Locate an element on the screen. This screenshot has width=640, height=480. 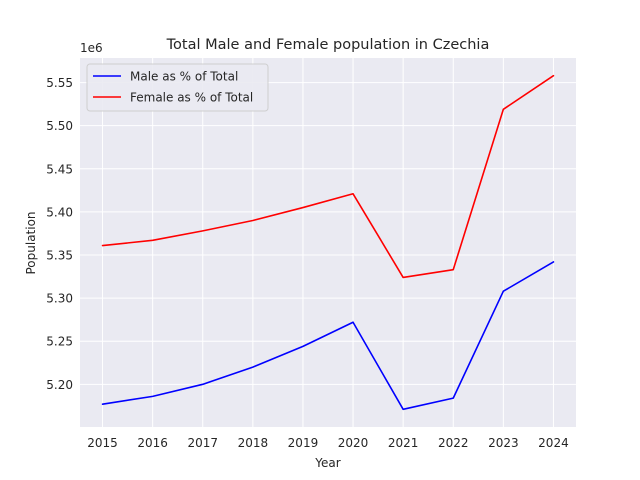
y-tick-label: 5.25 is located at coordinates (59, 342).